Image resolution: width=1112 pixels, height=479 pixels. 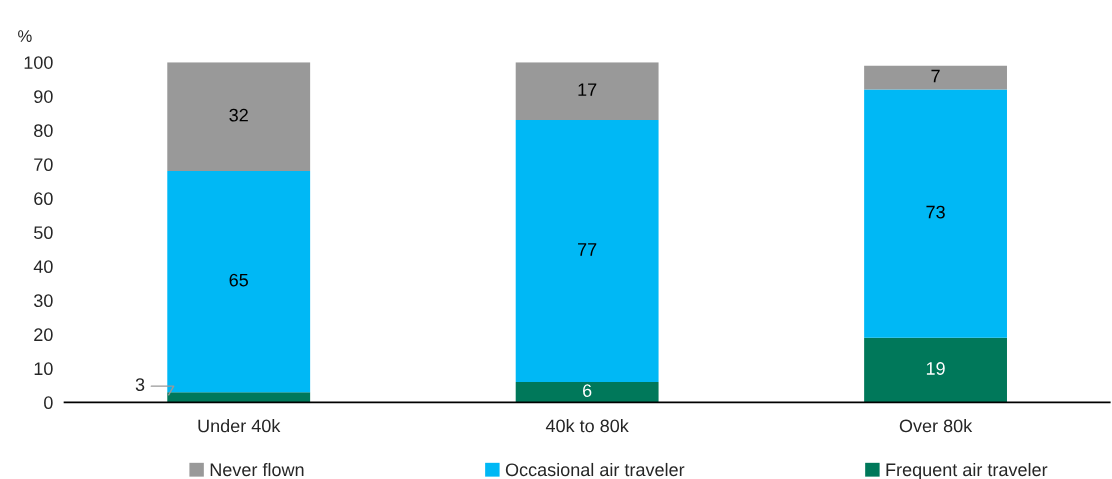 I want to click on y-tick-label: 90, so click(x=43, y=96).